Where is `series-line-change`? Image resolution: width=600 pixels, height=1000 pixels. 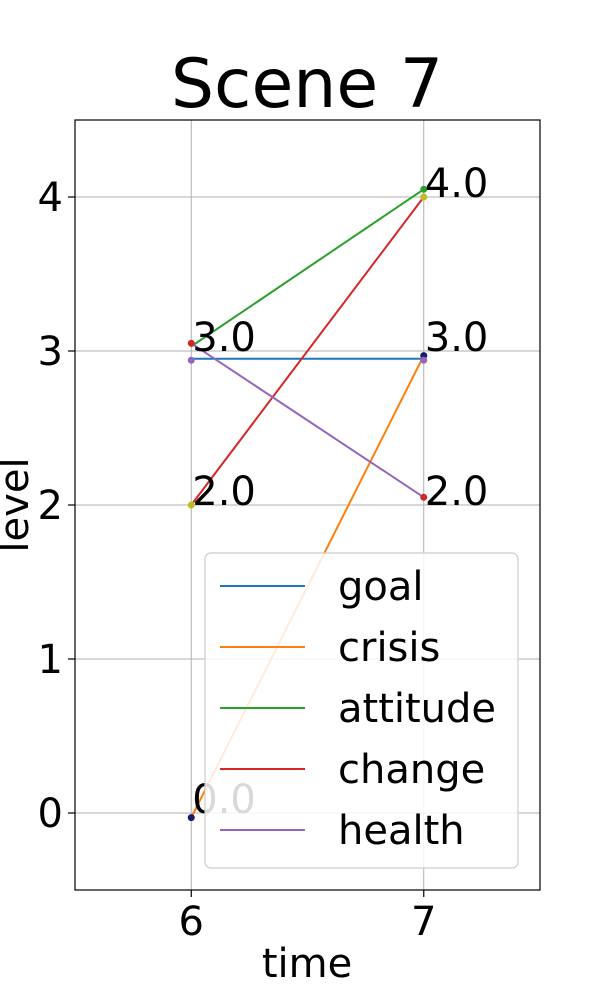 series-line-change is located at coordinates (307, 351).